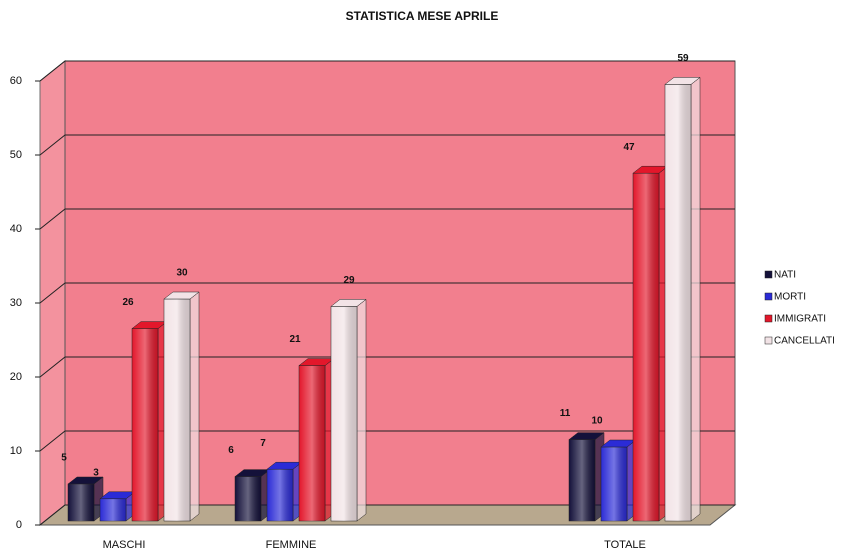 Image resolution: width=848 pixels, height=554 pixels. Describe the element at coordinates (800, 319) in the screenshot. I see `legend-label: IMMIGRATI` at that location.